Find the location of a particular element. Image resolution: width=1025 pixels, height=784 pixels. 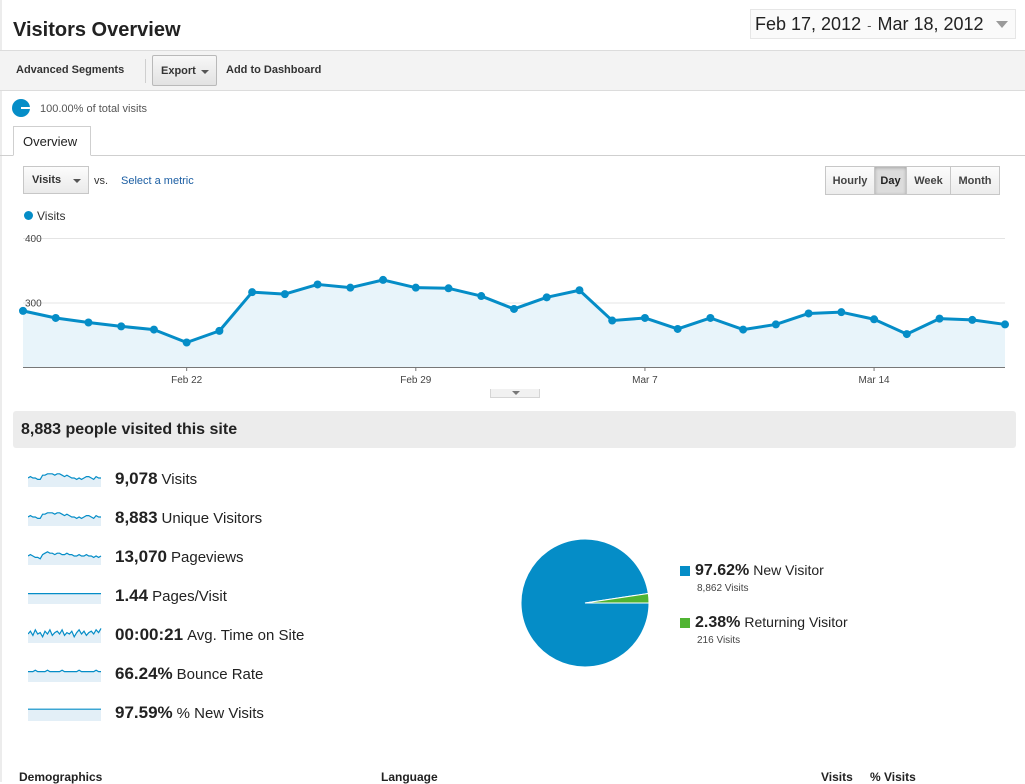

tab-baseline is located at coordinates (512, 155).